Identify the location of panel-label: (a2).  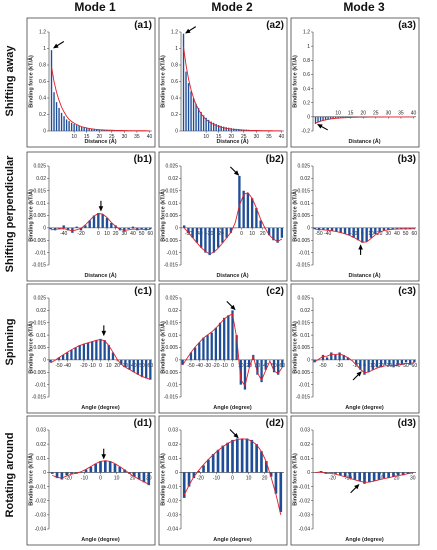
(275, 25).